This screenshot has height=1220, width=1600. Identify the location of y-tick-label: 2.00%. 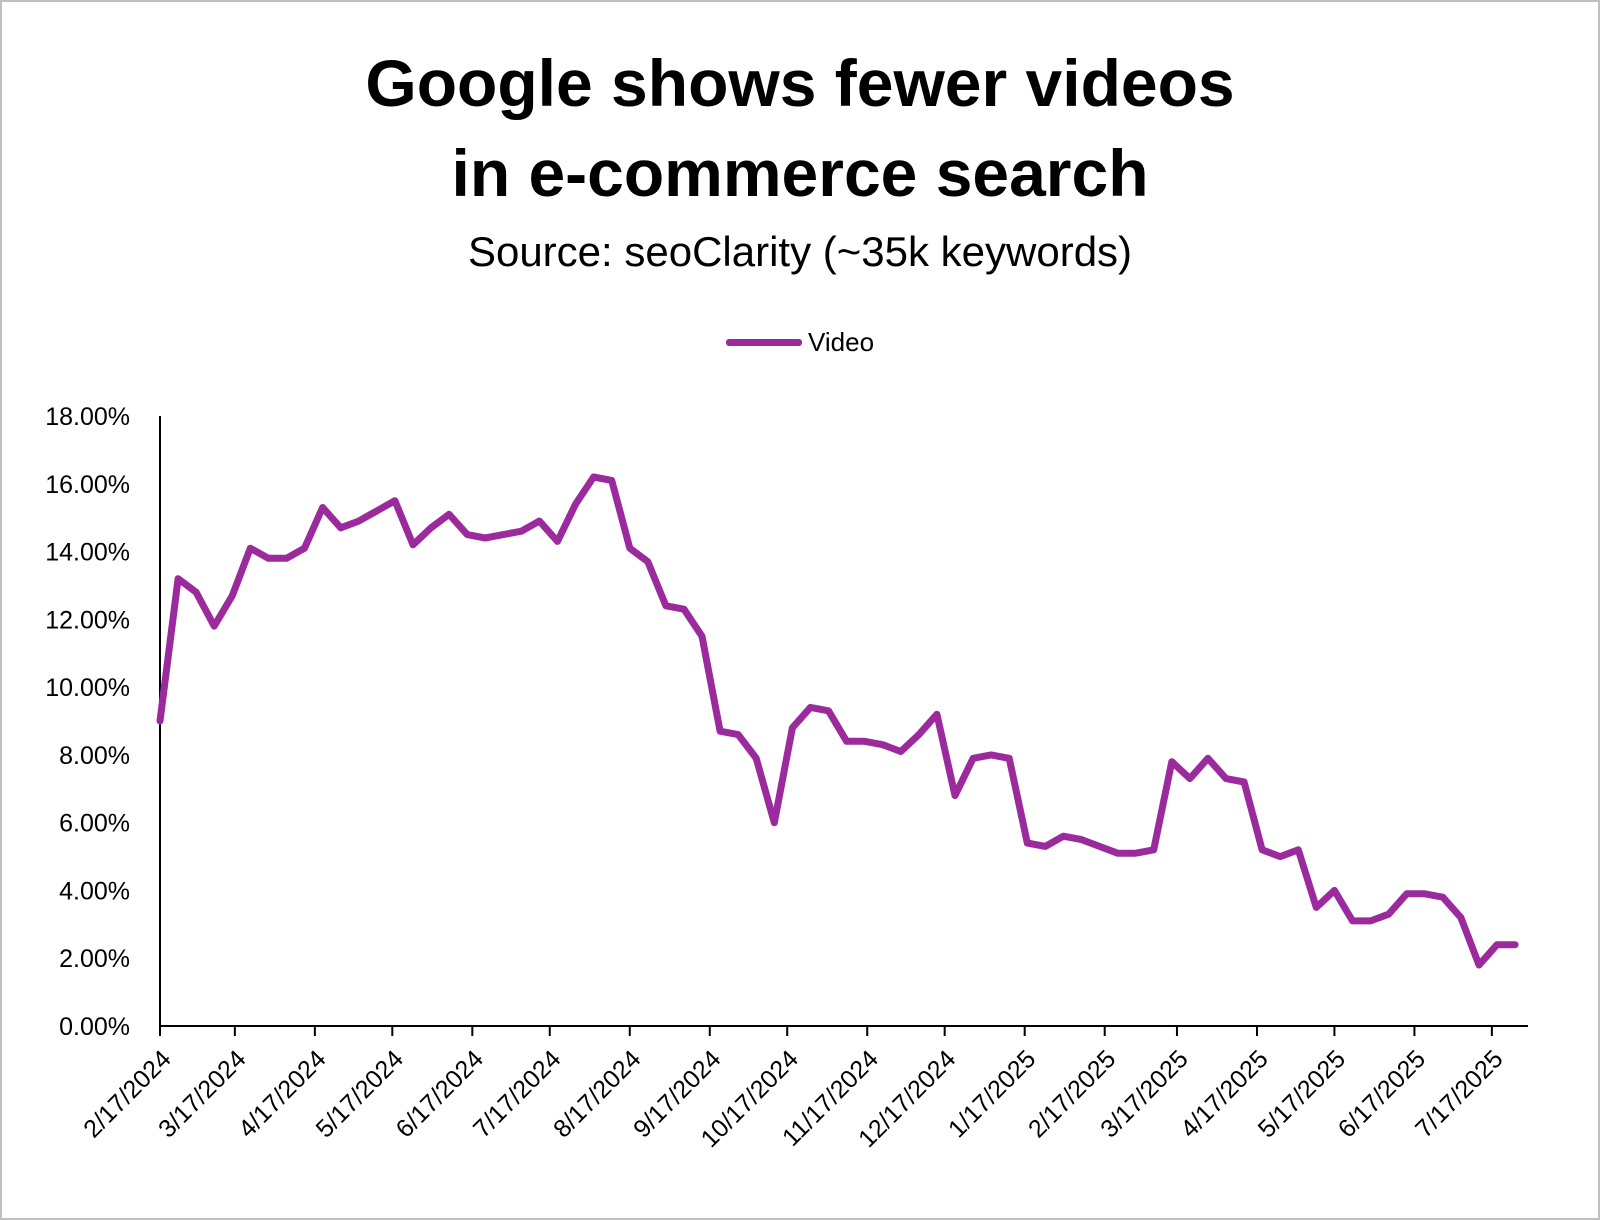
(94, 959).